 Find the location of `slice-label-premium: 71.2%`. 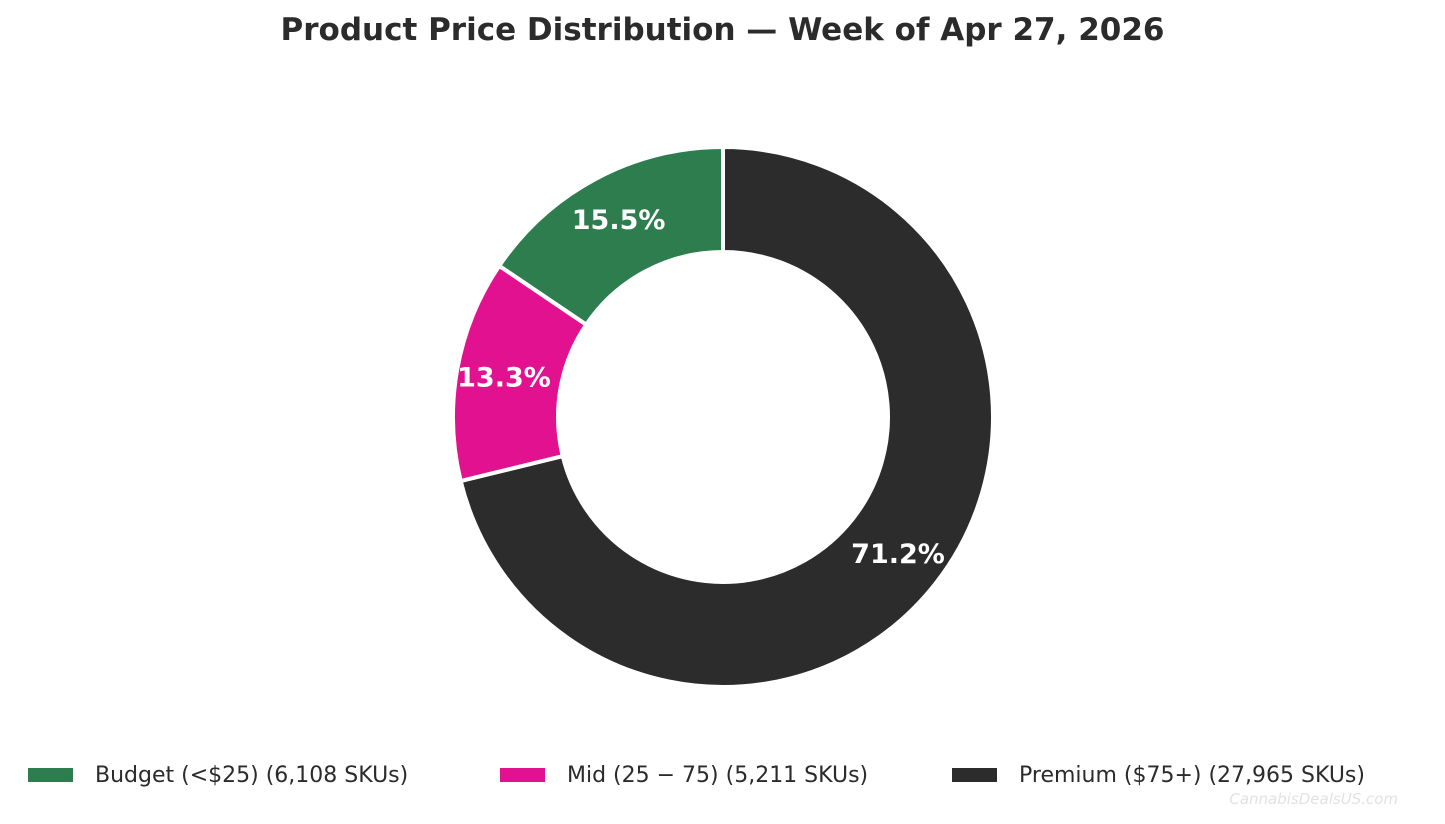

slice-label-premium: 71.2% is located at coordinates (898, 554).